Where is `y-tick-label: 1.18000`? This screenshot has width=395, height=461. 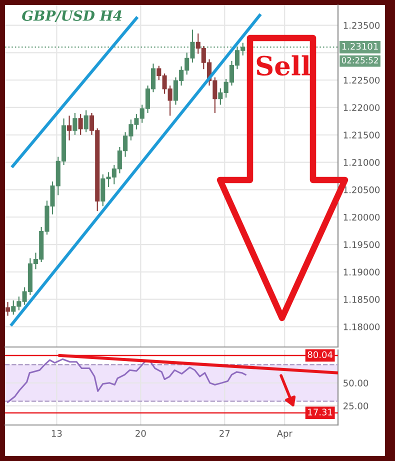 y-tick-label: 1.18000 is located at coordinates (362, 326).